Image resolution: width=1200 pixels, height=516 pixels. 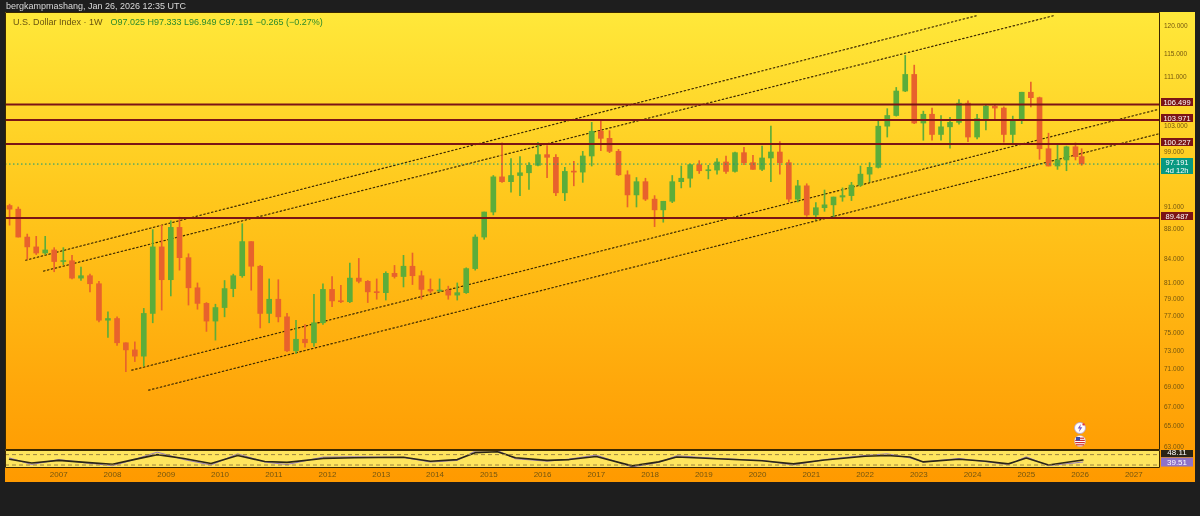 I want to click on text: bergkampmashang, Jan 26, 2026 12:35 UTC, so click(x=96, y=6).